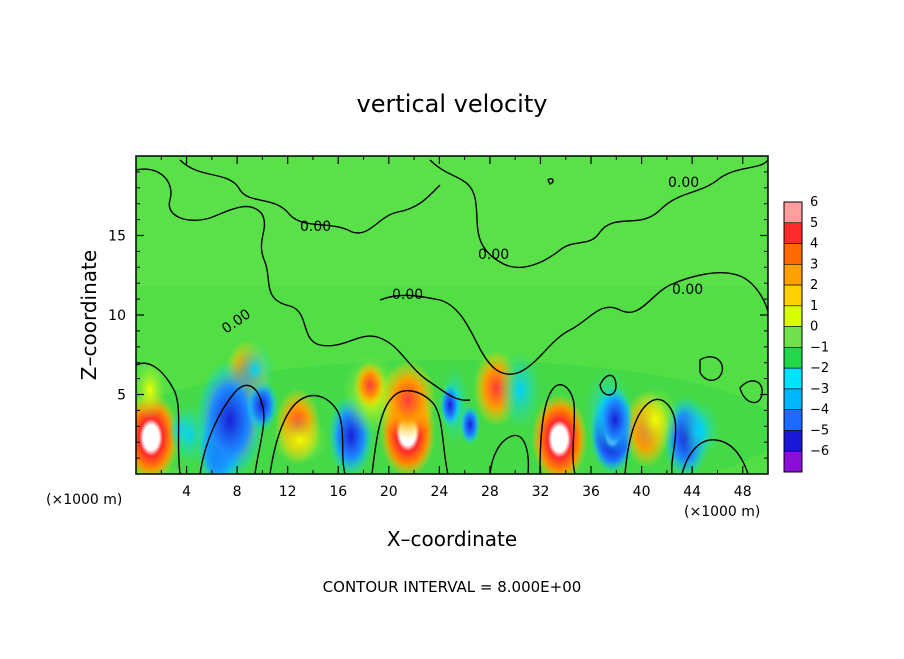 The width and height of the screenshot is (904, 659). I want to click on colorbar-tick-label: 6, so click(814, 202).